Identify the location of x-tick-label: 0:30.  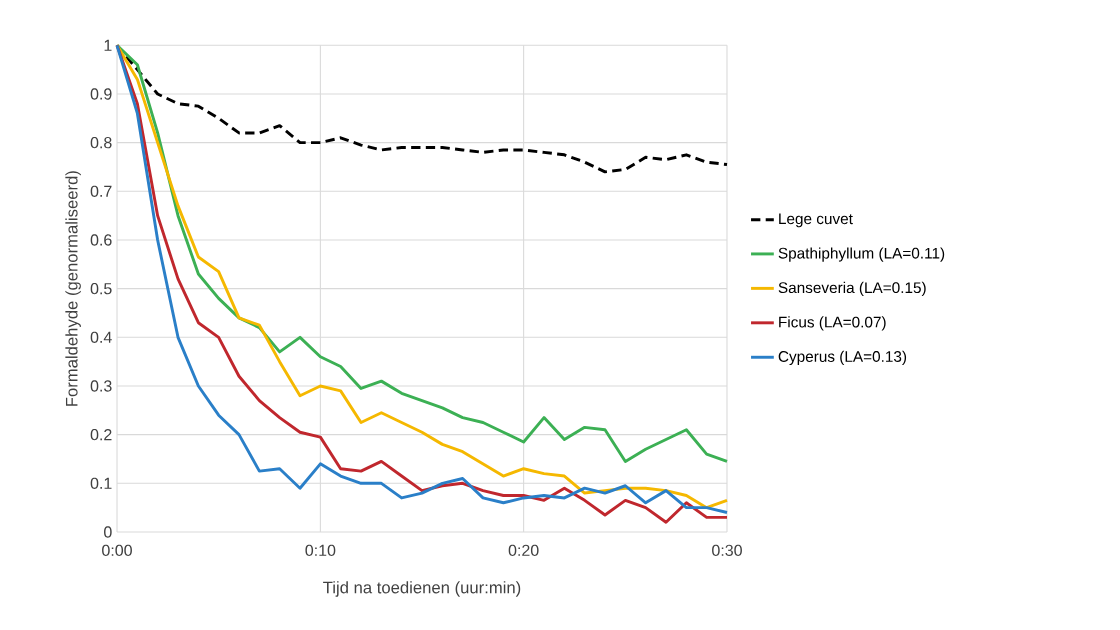
(727, 550).